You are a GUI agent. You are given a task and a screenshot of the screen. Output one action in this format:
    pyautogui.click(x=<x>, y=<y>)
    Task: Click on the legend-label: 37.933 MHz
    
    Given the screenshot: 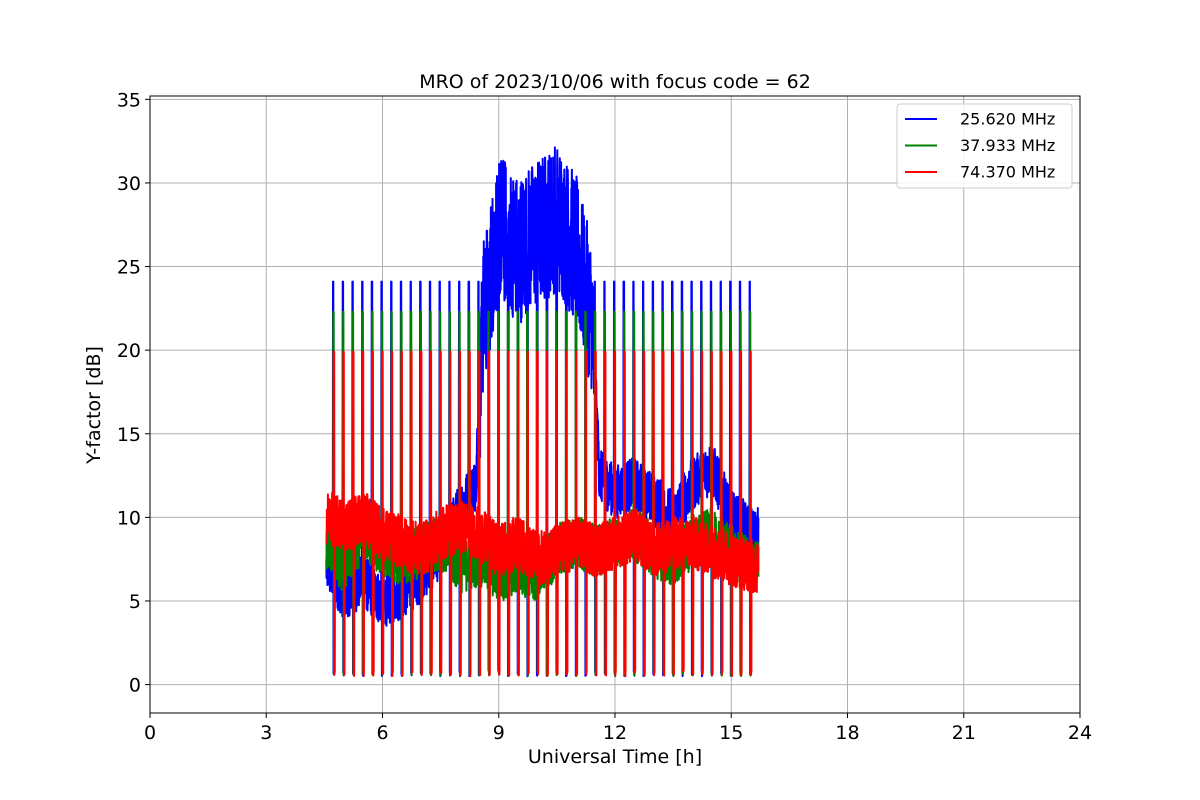 What is the action you would take?
    pyautogui.click(x=1007, y=145)
    